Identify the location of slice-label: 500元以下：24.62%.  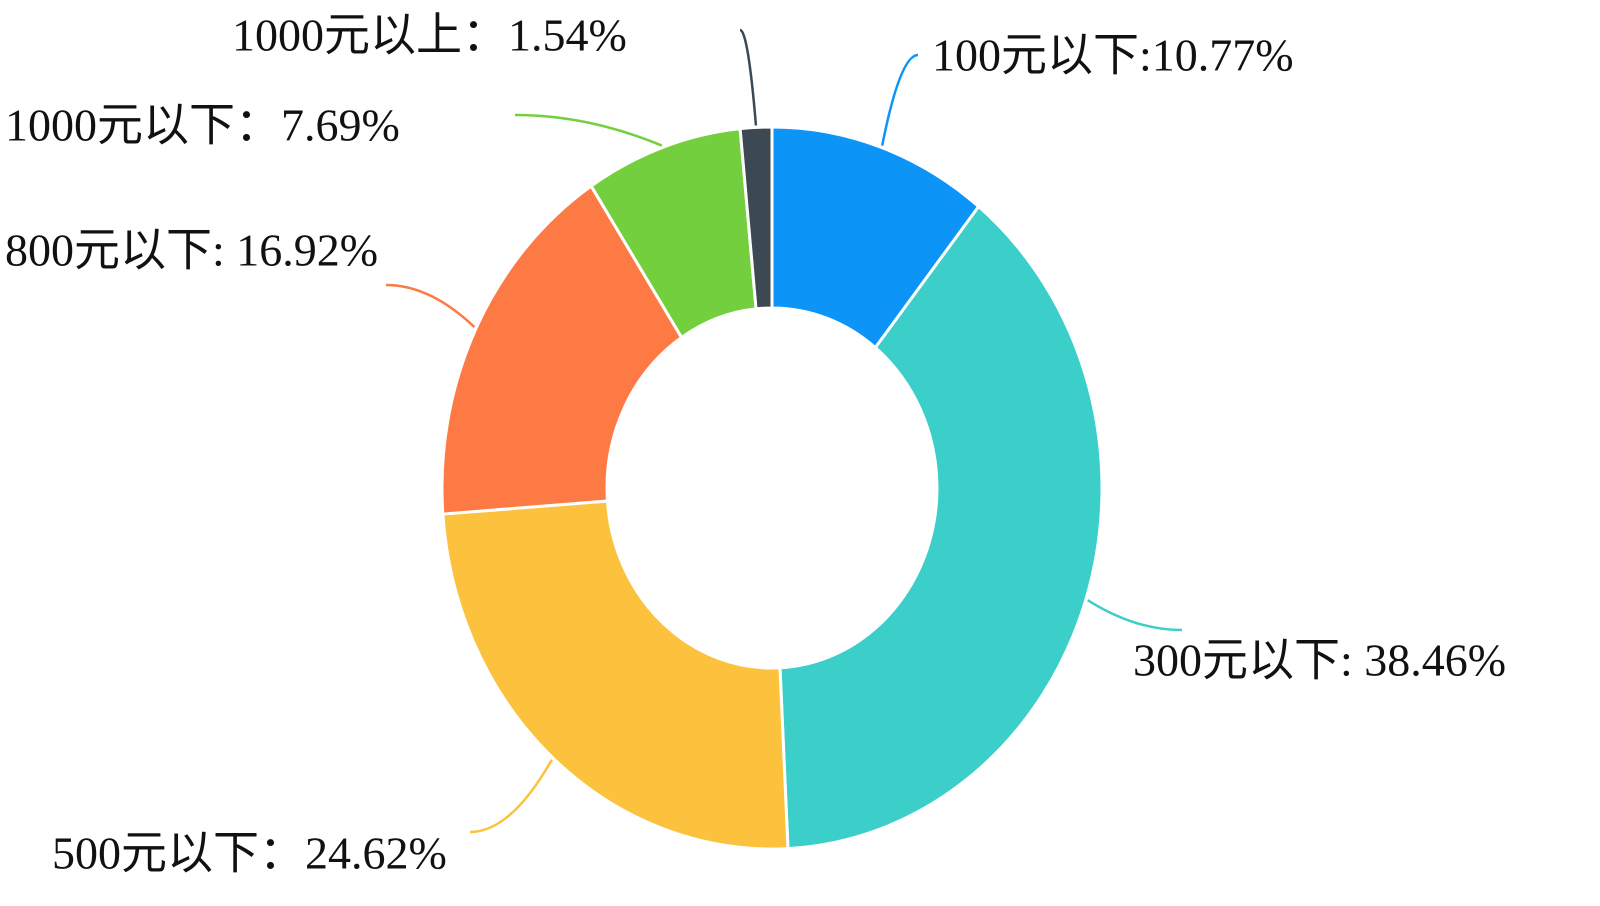
(249, 853).